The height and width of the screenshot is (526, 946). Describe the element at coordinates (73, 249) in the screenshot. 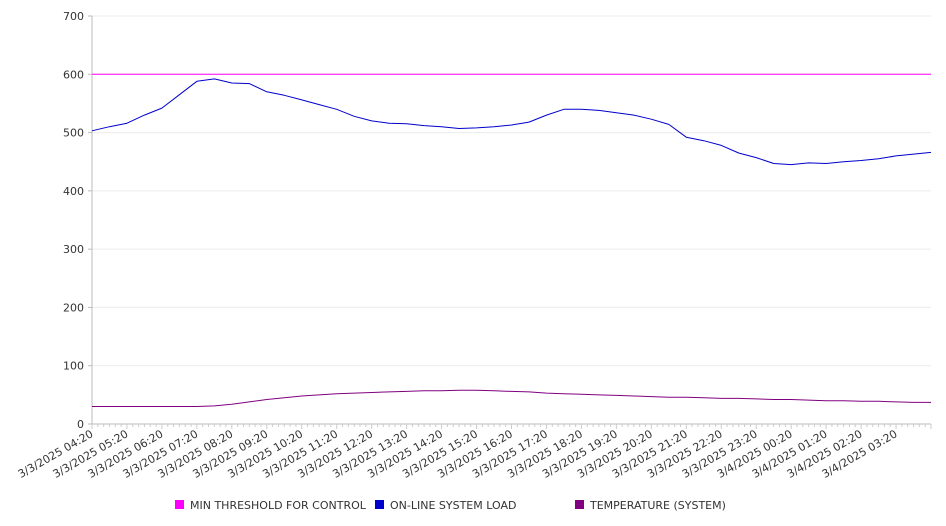

I see `y-tick-label: 300` at that location.